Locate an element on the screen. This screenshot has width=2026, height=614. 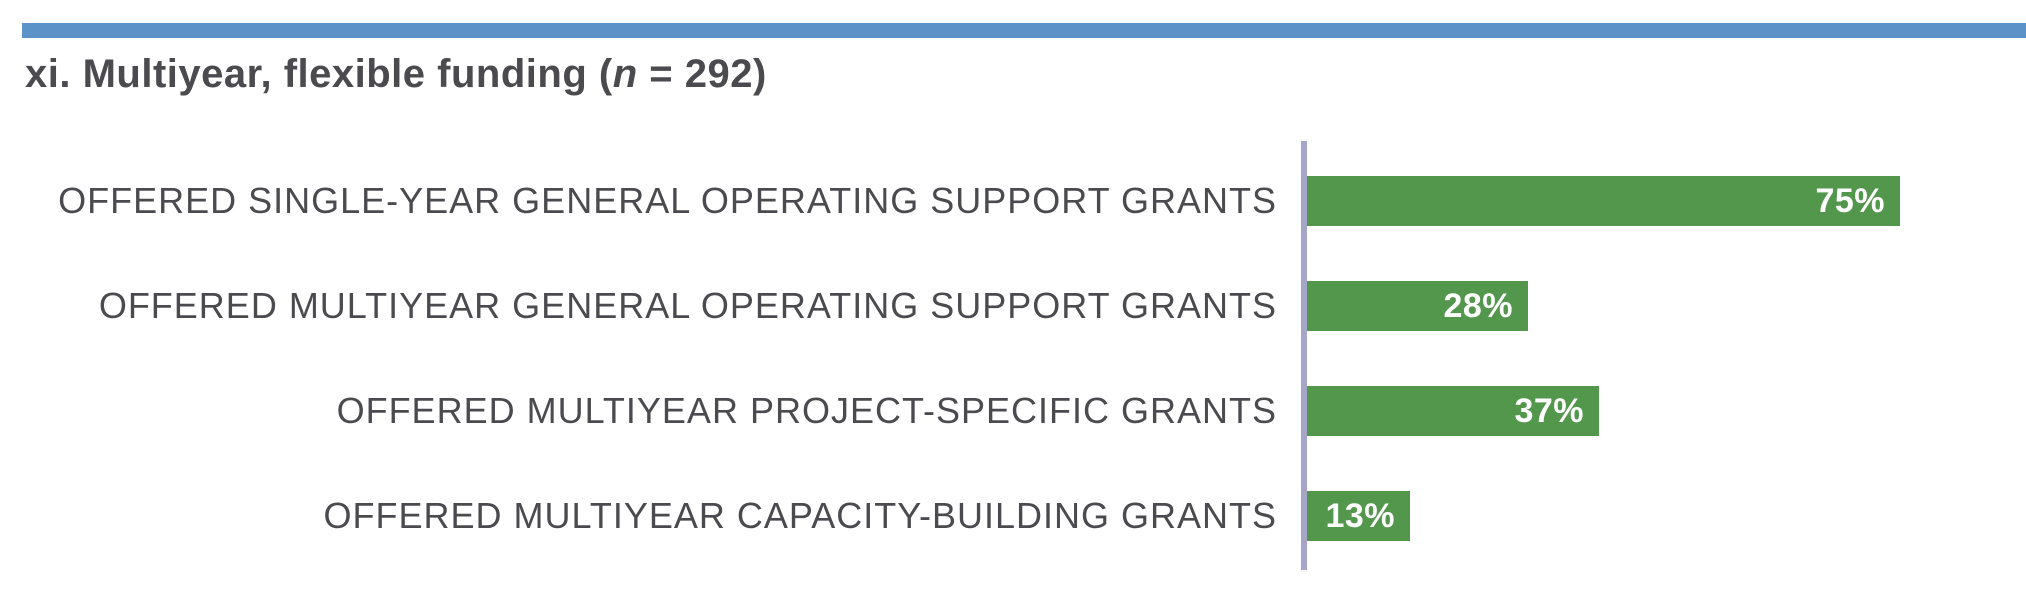
chart-title-n-symbol: n is located at coordinates (625, 74).